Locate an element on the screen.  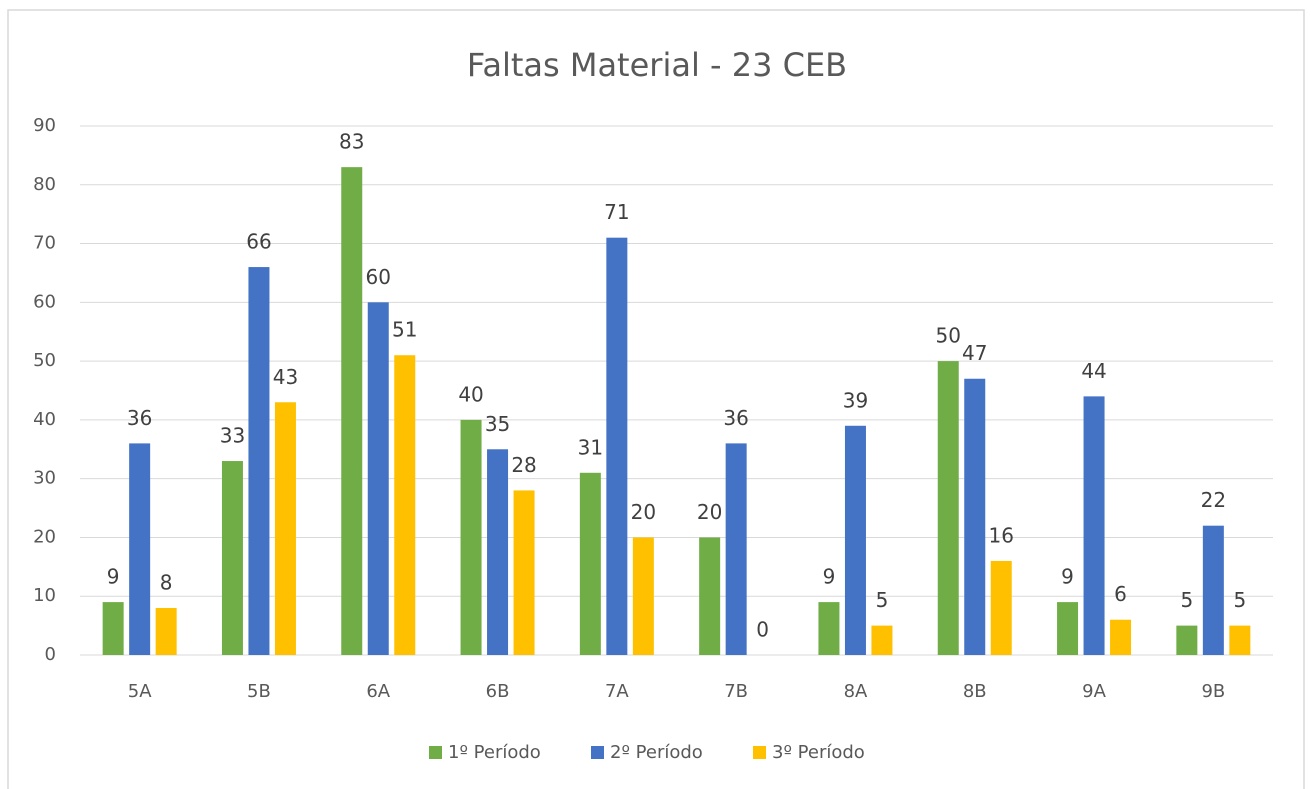
legend-label: 2º Período is located at coordinates (656, 752).